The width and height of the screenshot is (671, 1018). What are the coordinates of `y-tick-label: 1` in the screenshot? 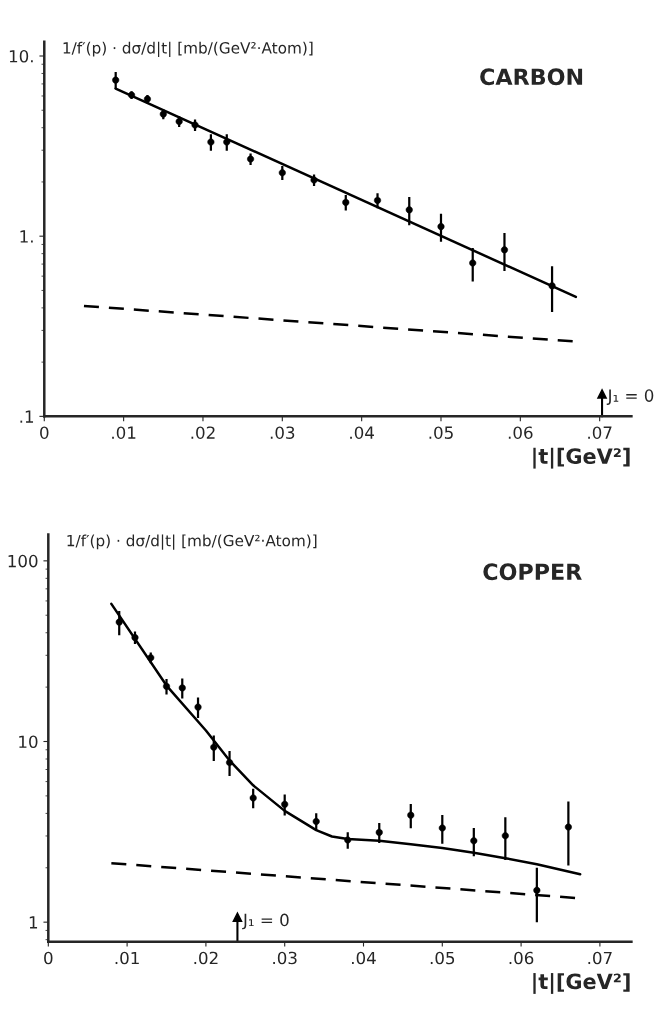 It's located at (33, 922).